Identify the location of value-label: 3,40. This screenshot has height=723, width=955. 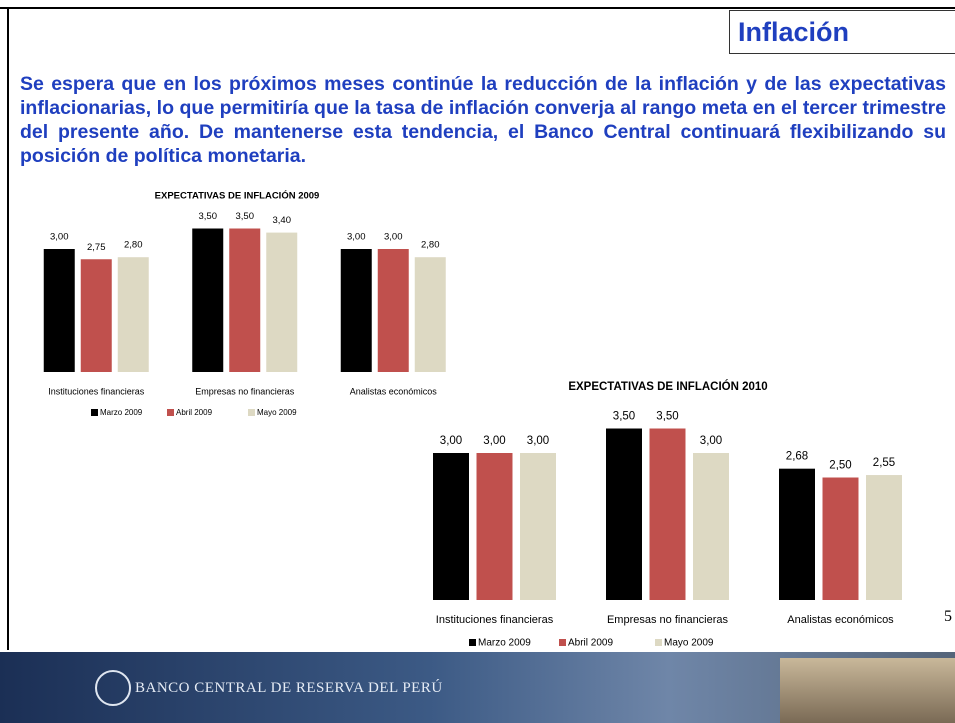
(282, 220).